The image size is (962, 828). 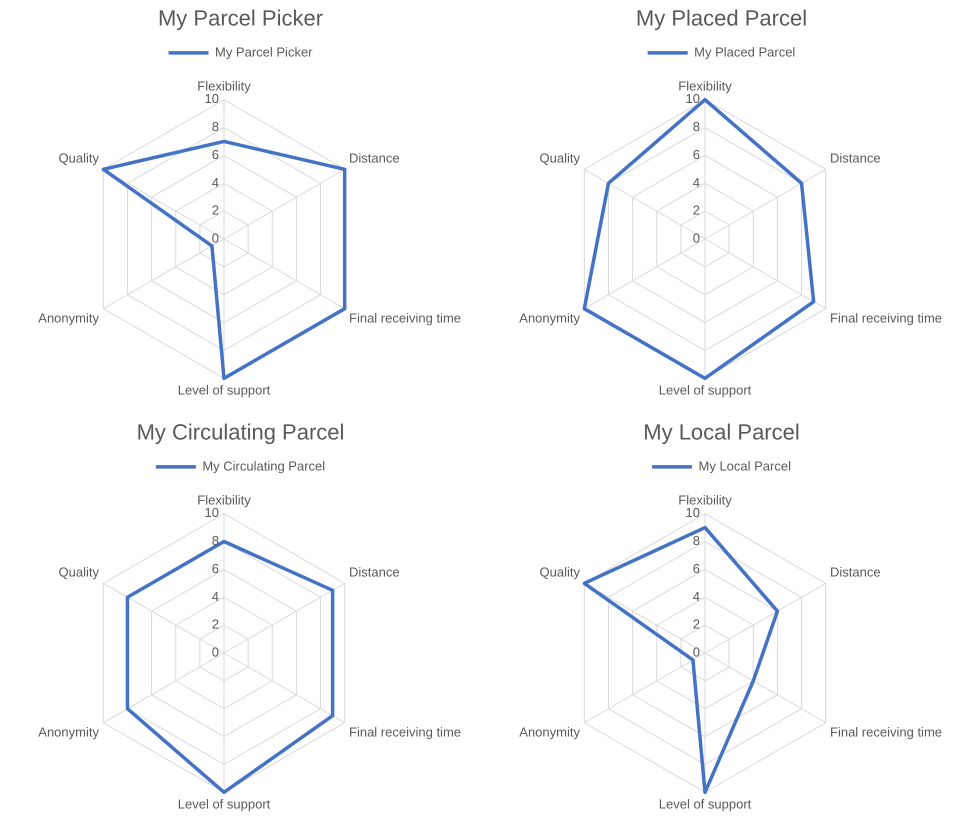 What do you see at coordinates (264, 52) in the screenshot?
I see `legend-label: My Parcel Picker` at bounding box center [264, 52].